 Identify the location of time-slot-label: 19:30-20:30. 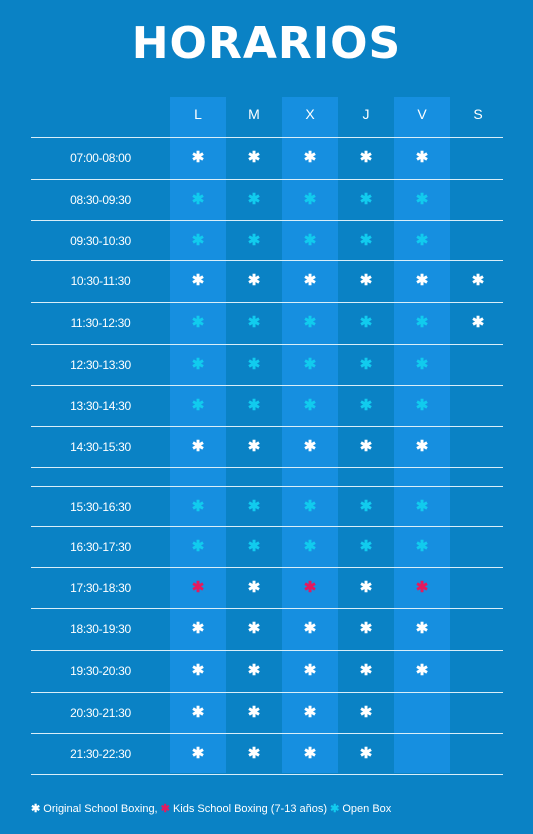
(100, 670).